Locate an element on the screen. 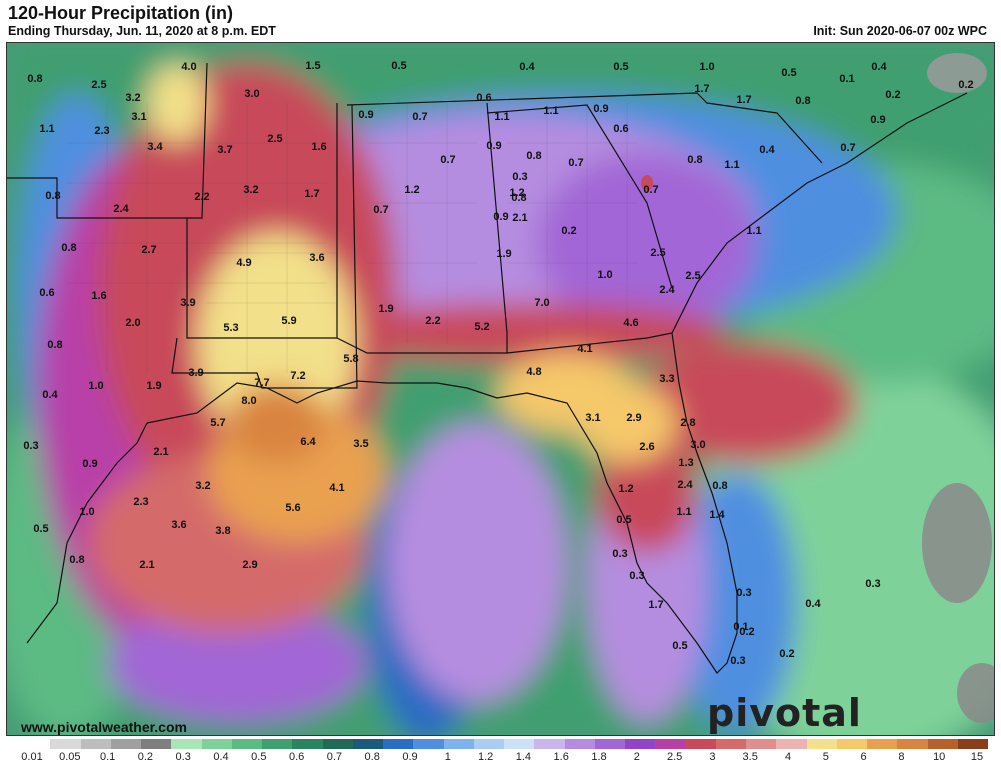 The width and height of the screenshot is (1001, 779). precip-value-label: 1.5 is located at coordinates (313, 66).